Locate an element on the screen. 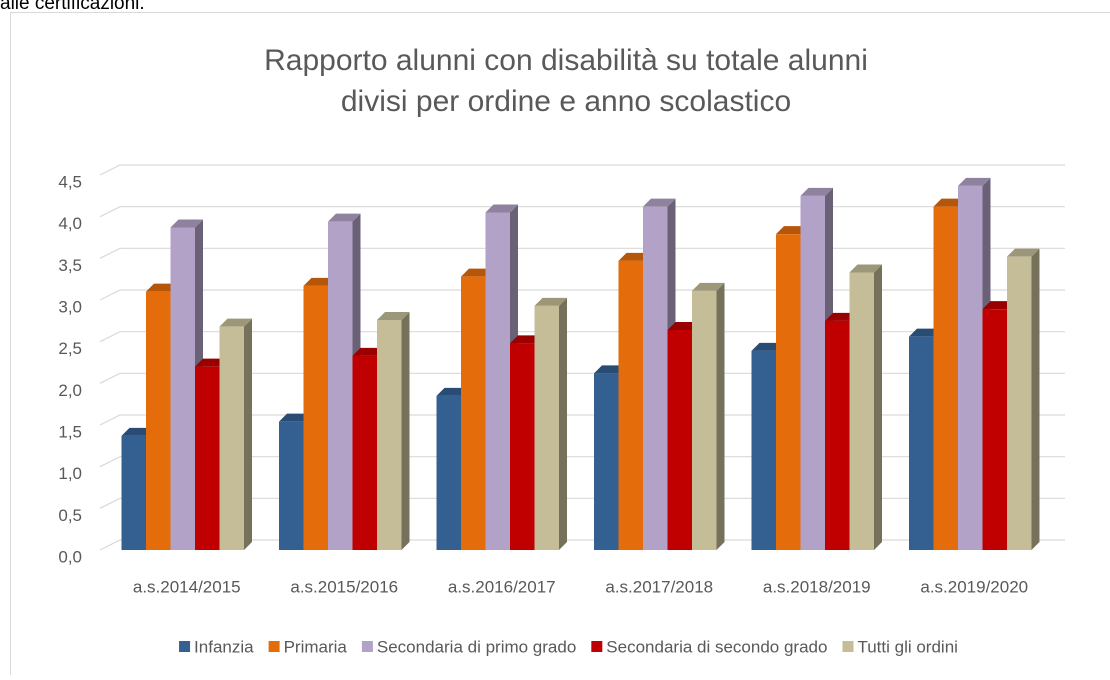 The width and height of the screenshot is (1110, 680). y-tick-label: 1,0 is located at coordinates (70, 473).